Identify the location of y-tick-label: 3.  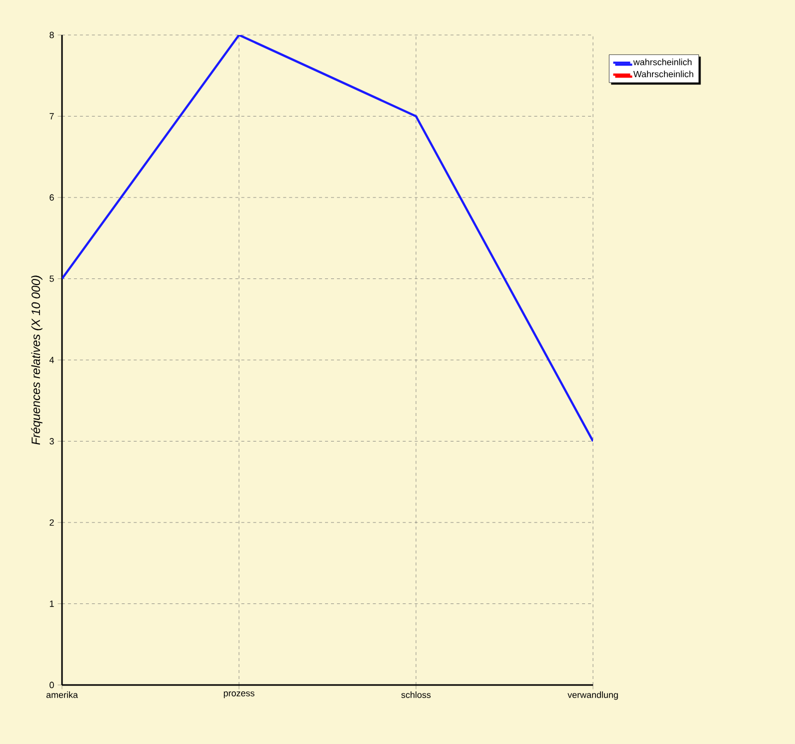
(52, 441).